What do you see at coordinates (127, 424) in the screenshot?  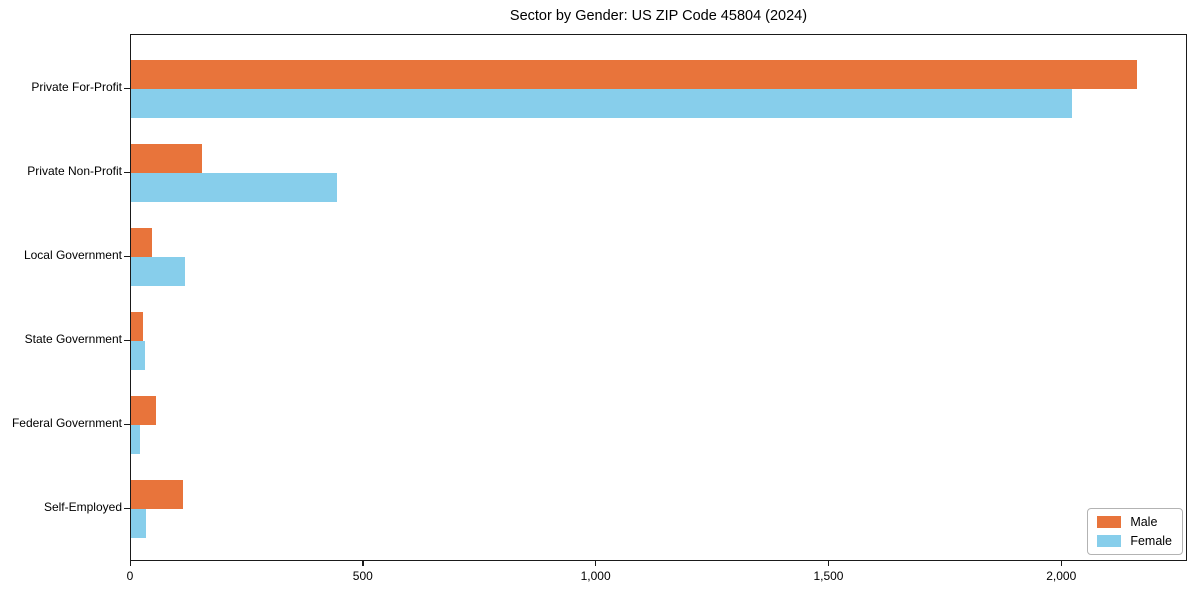 I see `y-tick-federal-government` at bounding box center [127, 424].